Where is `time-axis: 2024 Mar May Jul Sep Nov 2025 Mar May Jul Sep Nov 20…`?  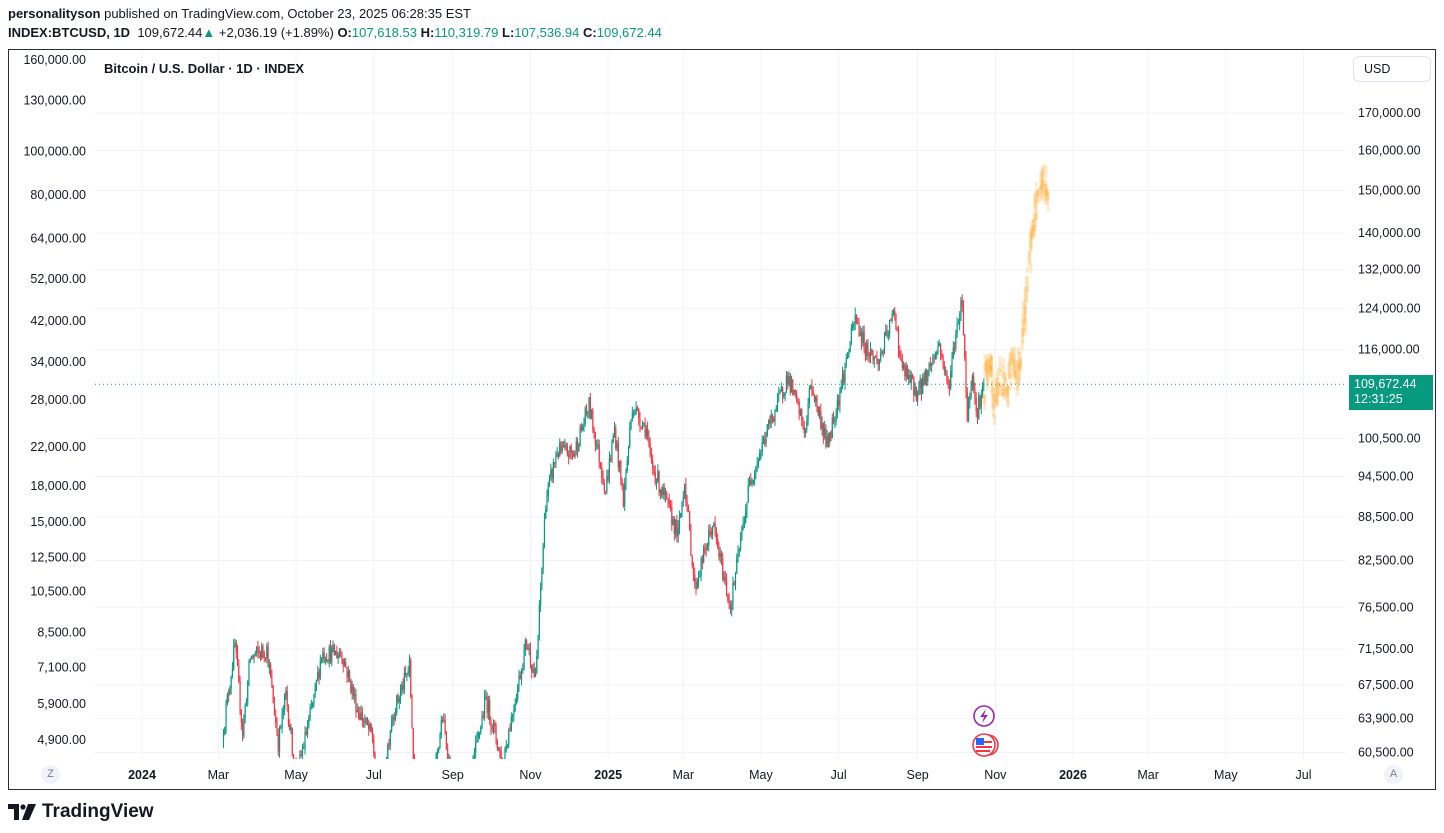
time-axis: 2024 Mar May Jul Sep Nov 2025 Mar May Jul Sep Nov 20… is located at coordinates (719, 775).